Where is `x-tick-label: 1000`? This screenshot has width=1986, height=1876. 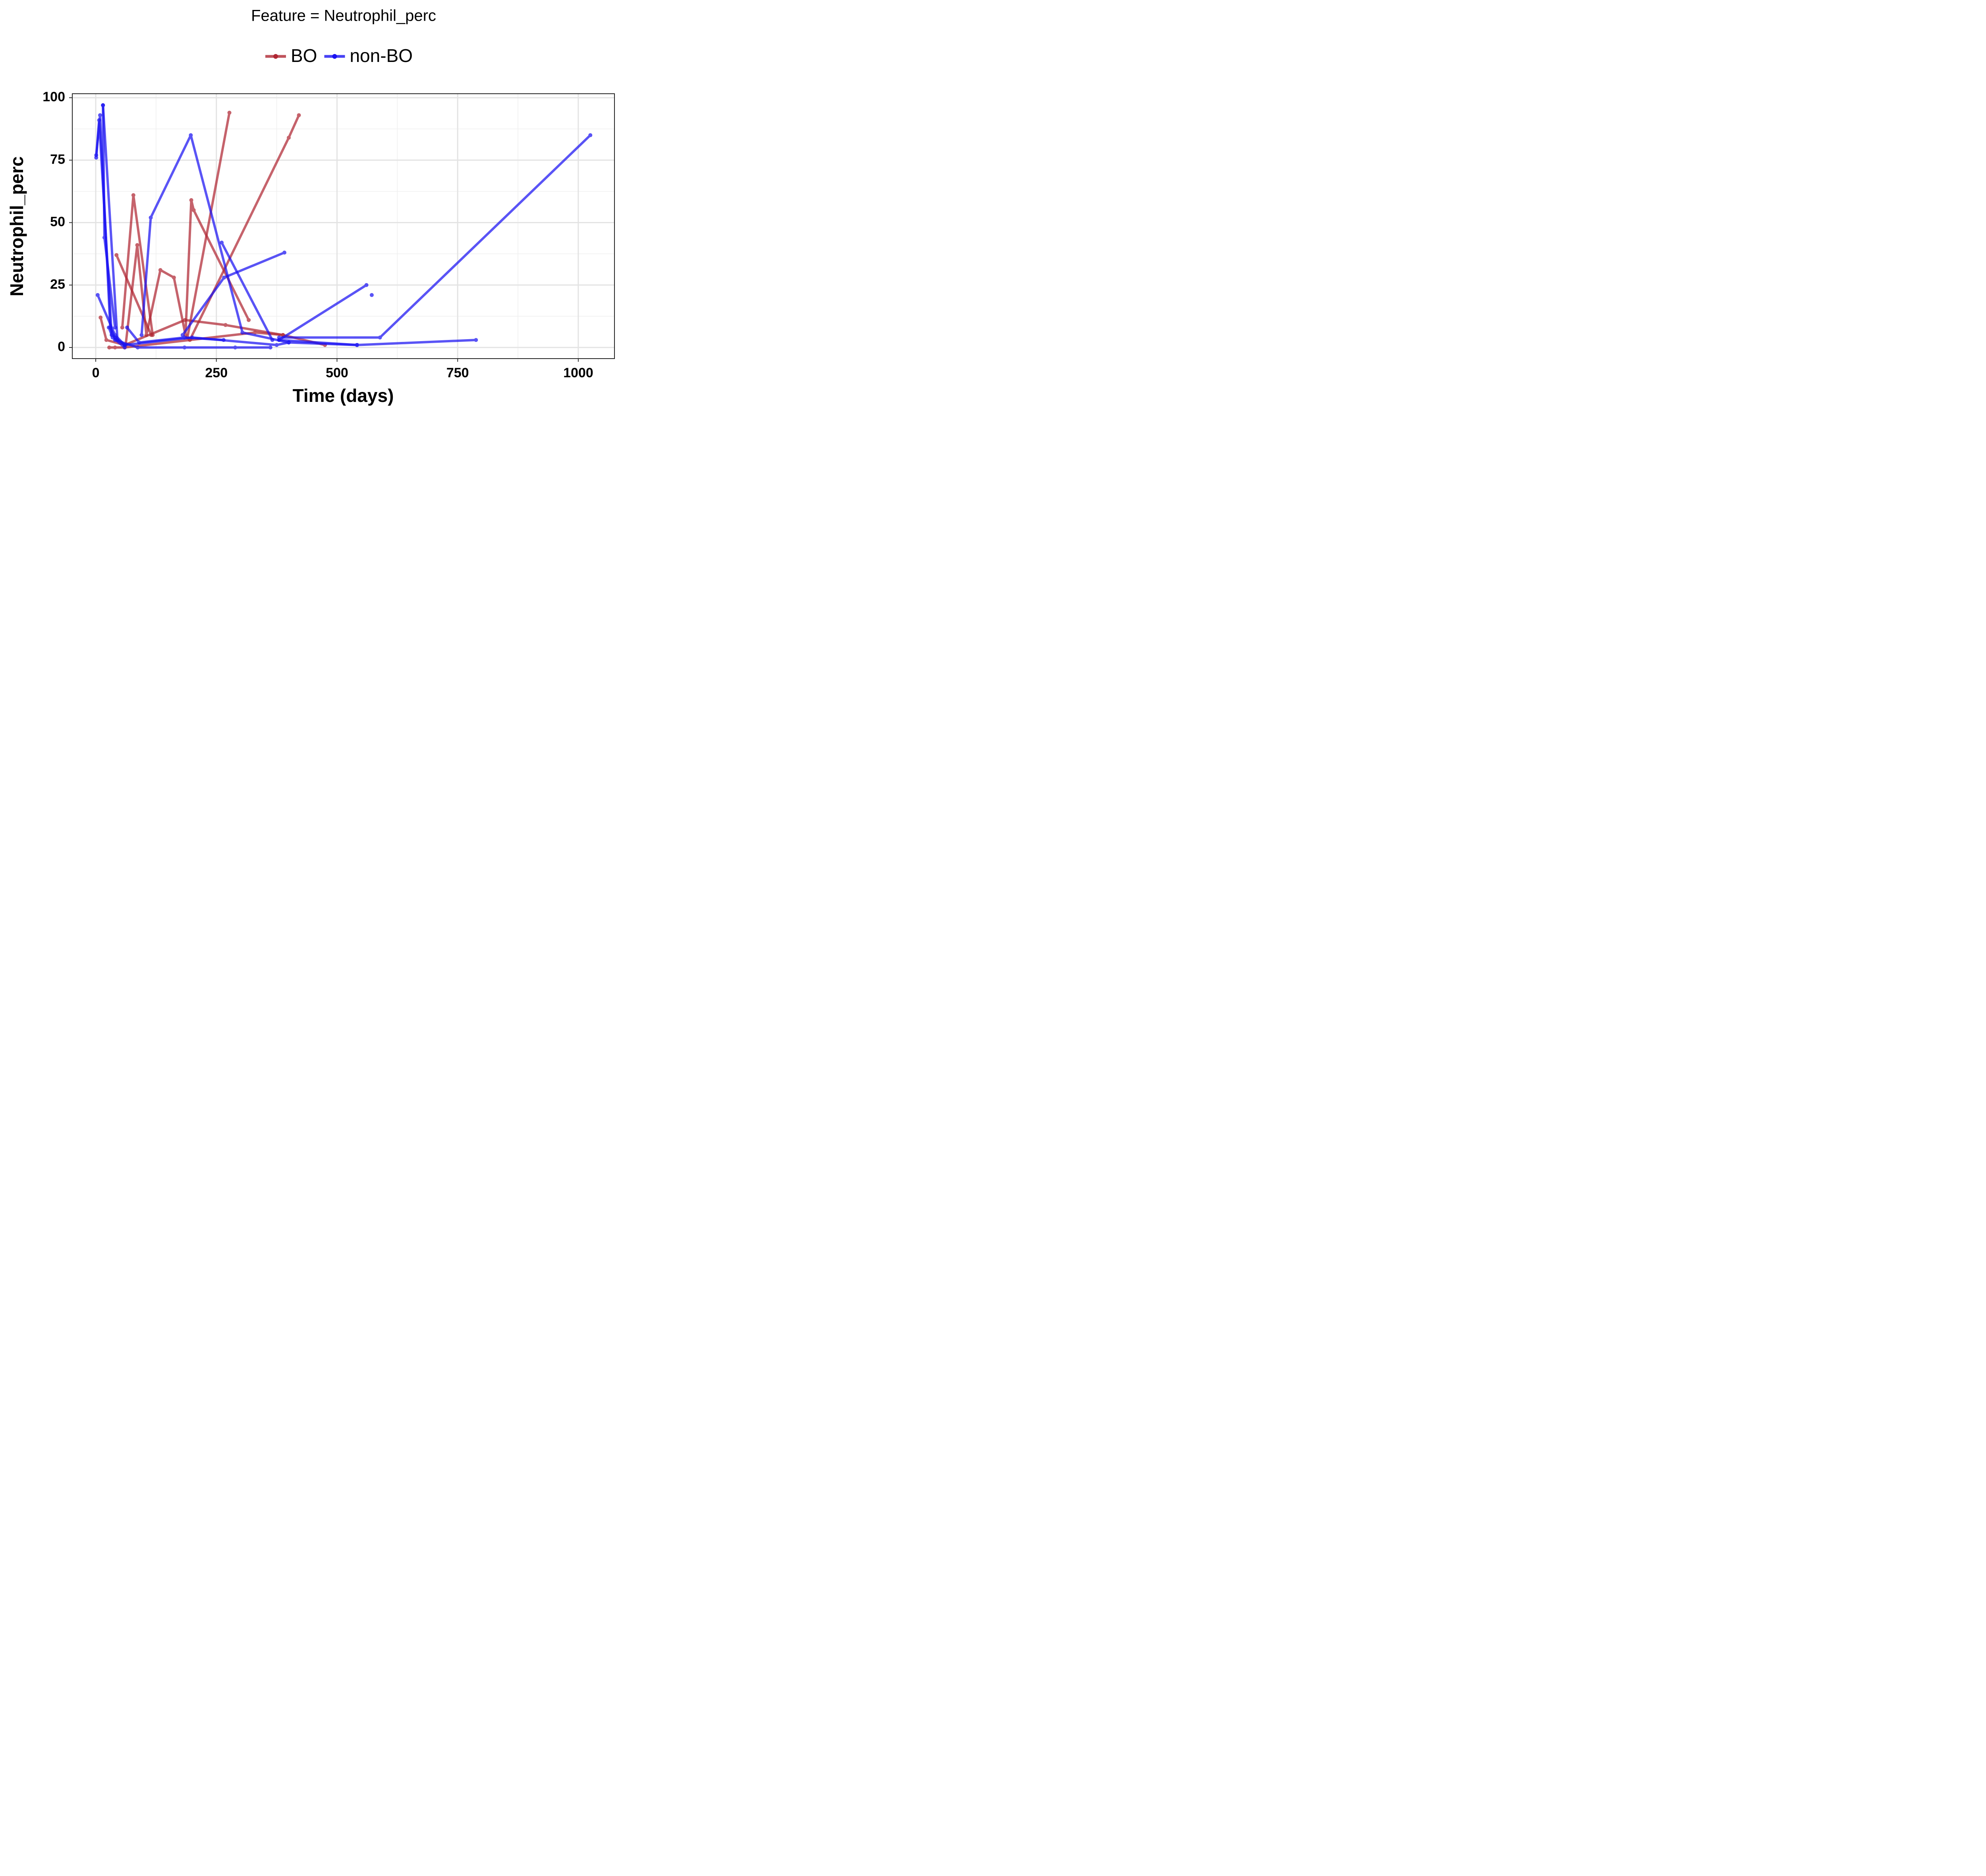
x-tick-label: 1000 is located at coordinates (578, 372).